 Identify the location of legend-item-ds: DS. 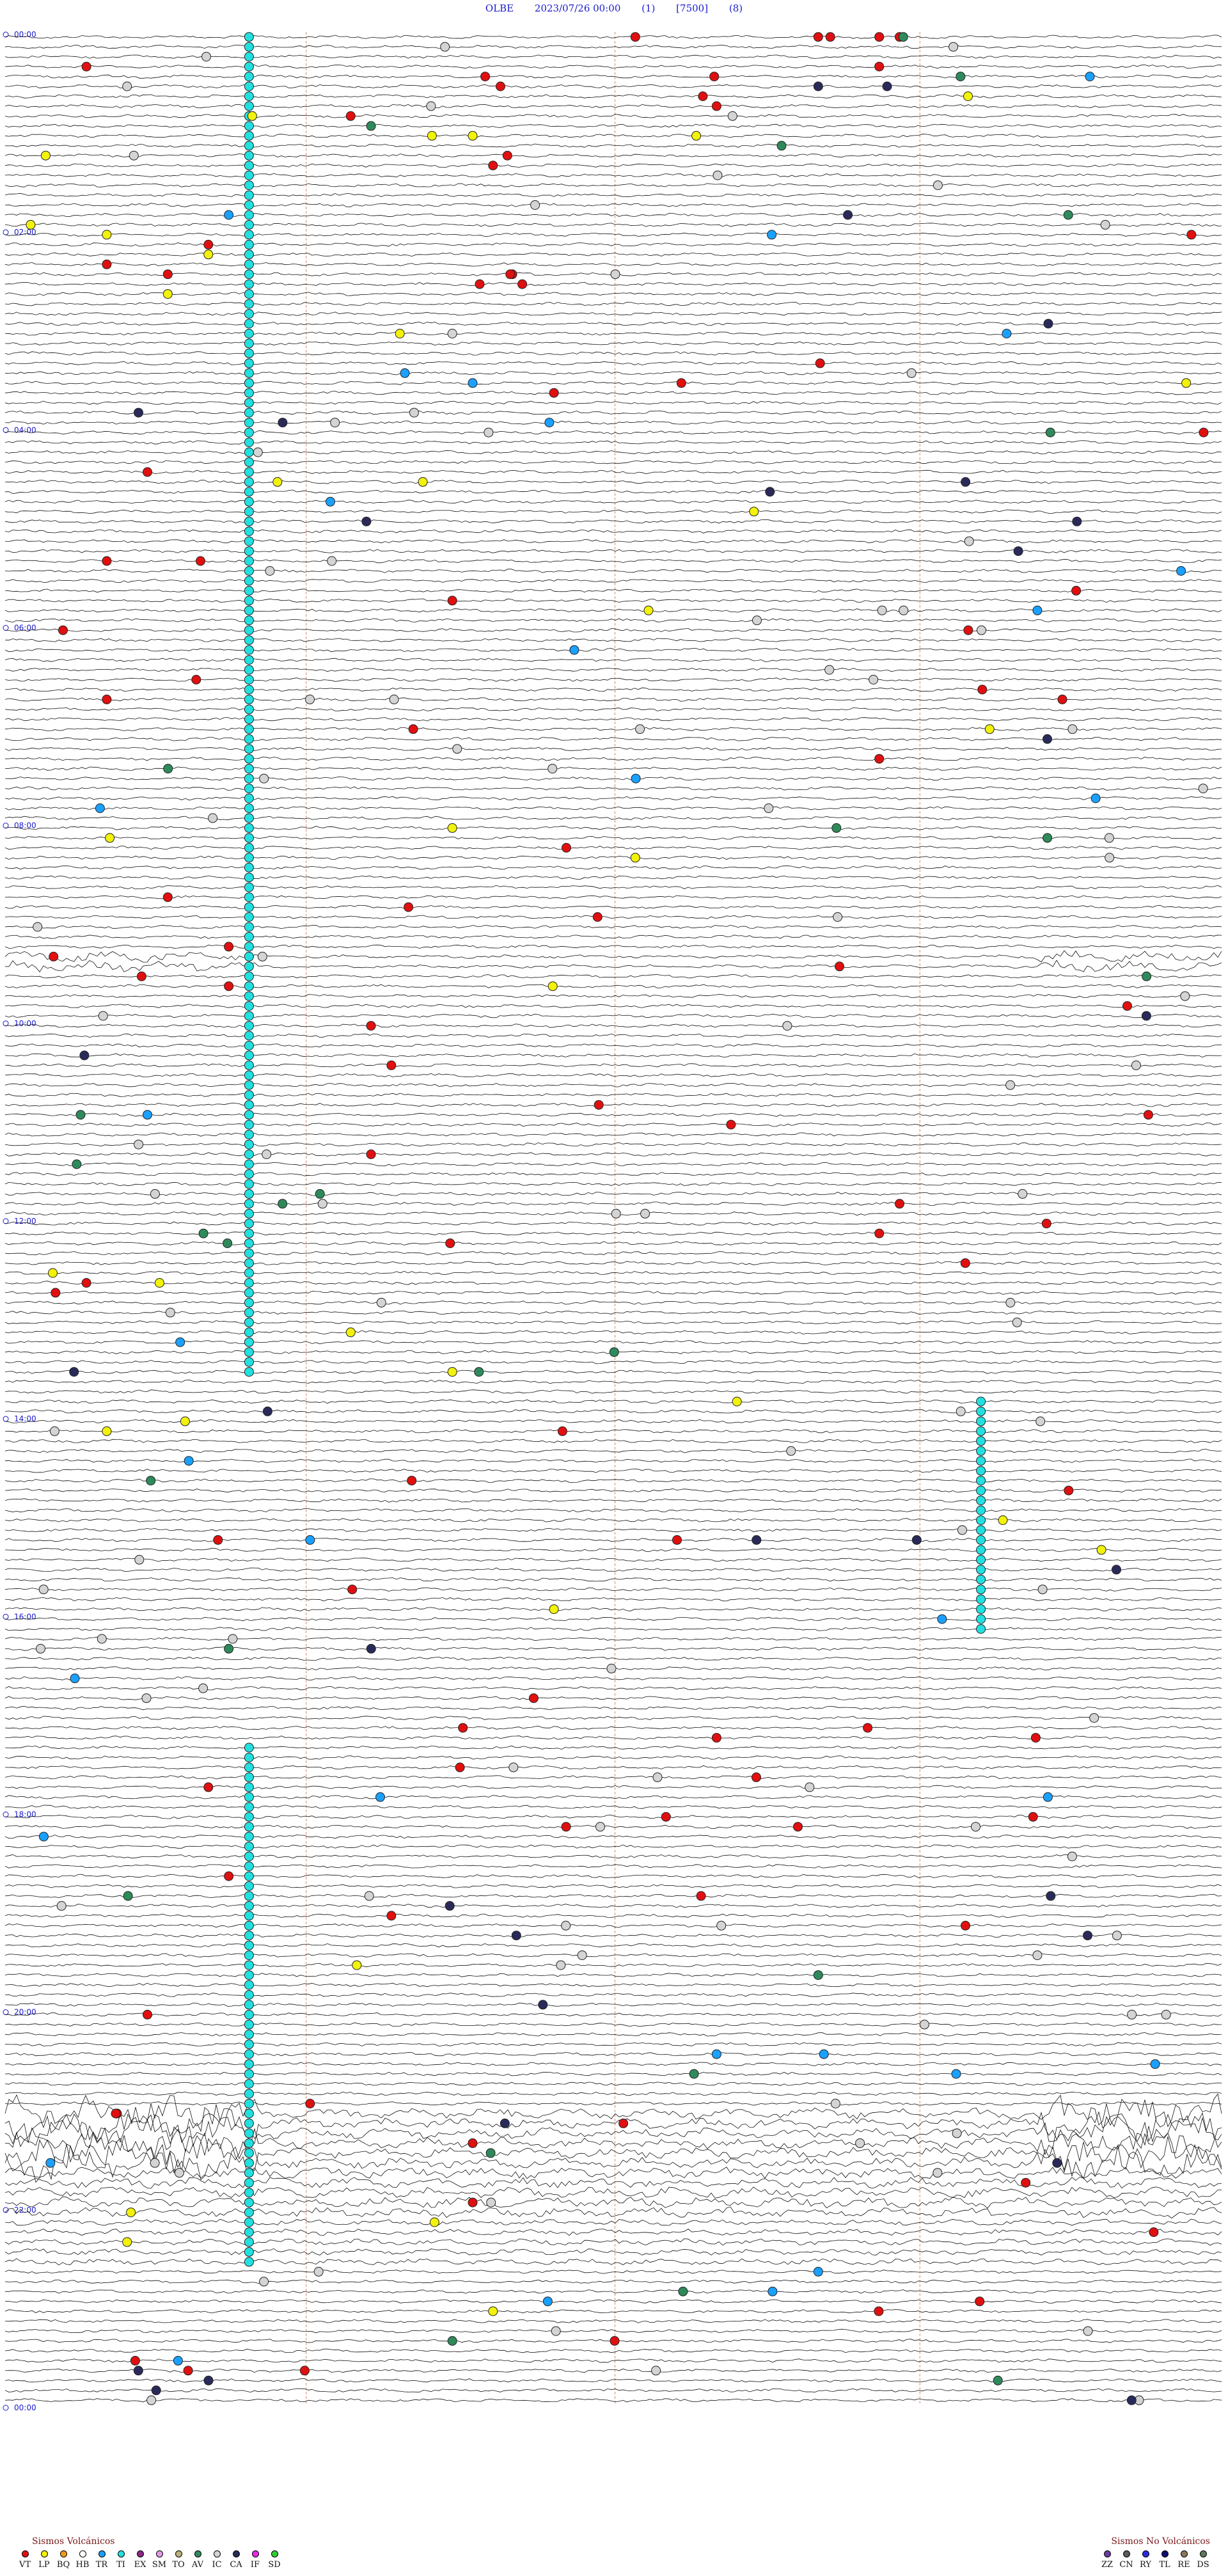
(1203, 2560).